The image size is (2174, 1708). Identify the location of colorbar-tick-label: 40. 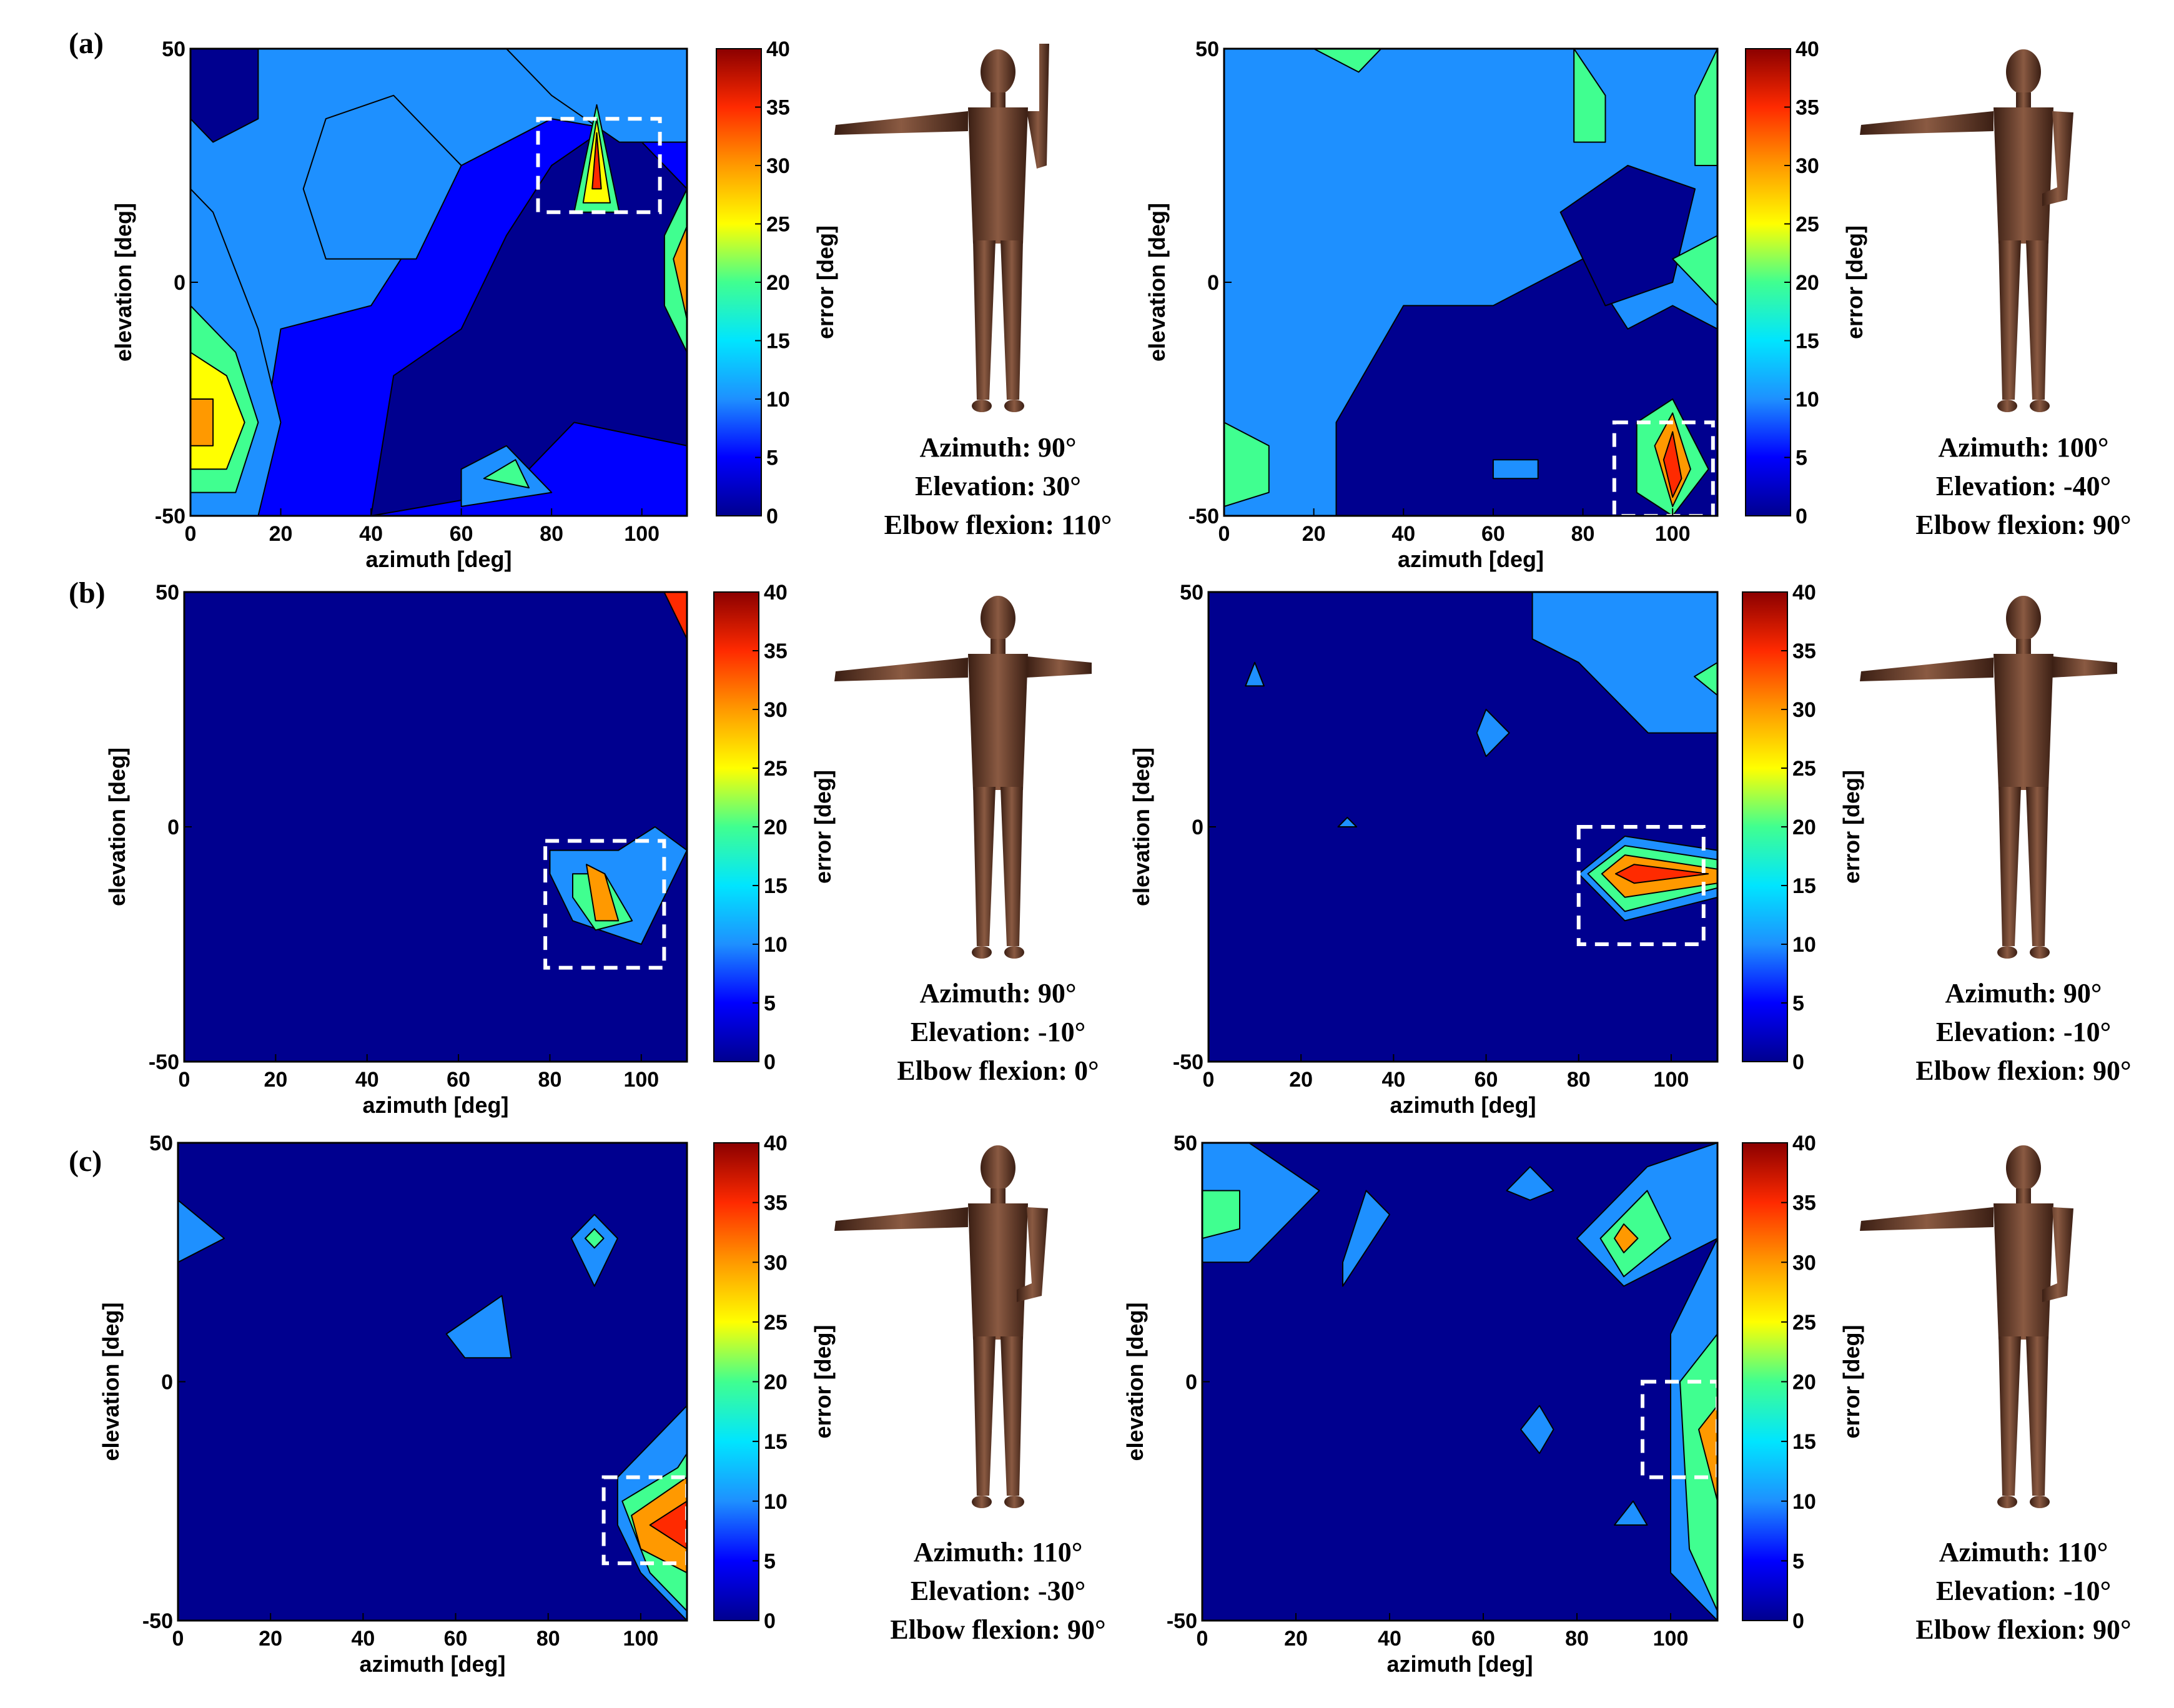
(1807, 49).